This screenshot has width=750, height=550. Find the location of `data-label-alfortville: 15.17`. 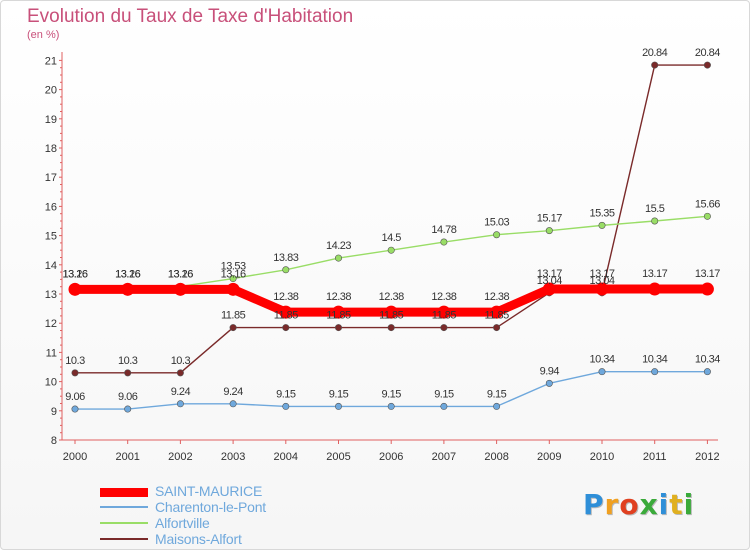

data-label-alfortville: 15.17 is located at coordinates (549, 219).